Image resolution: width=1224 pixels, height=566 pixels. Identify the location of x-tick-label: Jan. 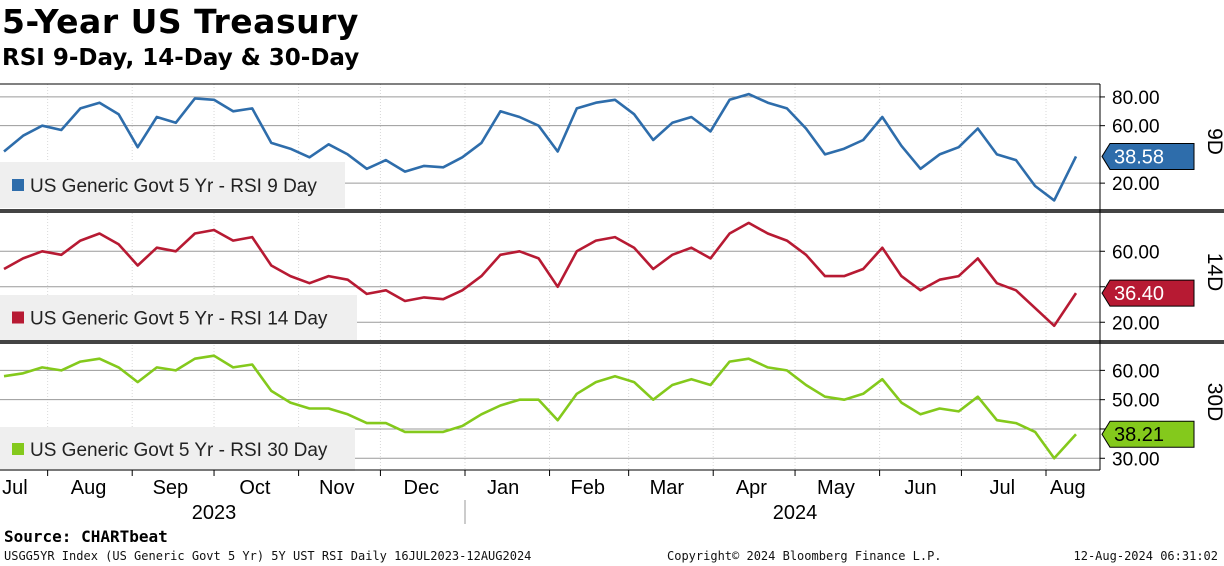
(503, 488).